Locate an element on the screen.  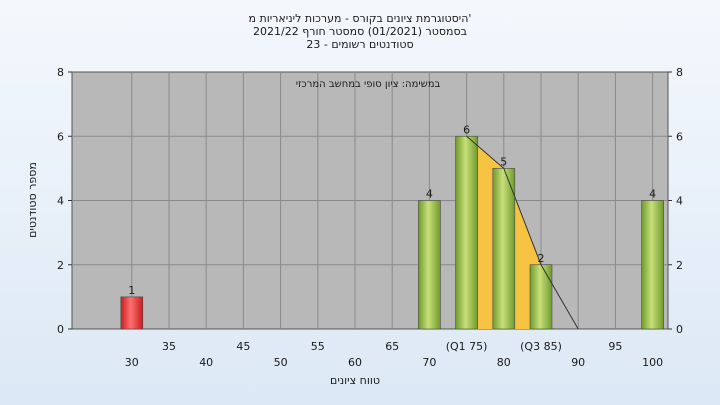
data-label-85: 2 is located at coordinates (541, 258).